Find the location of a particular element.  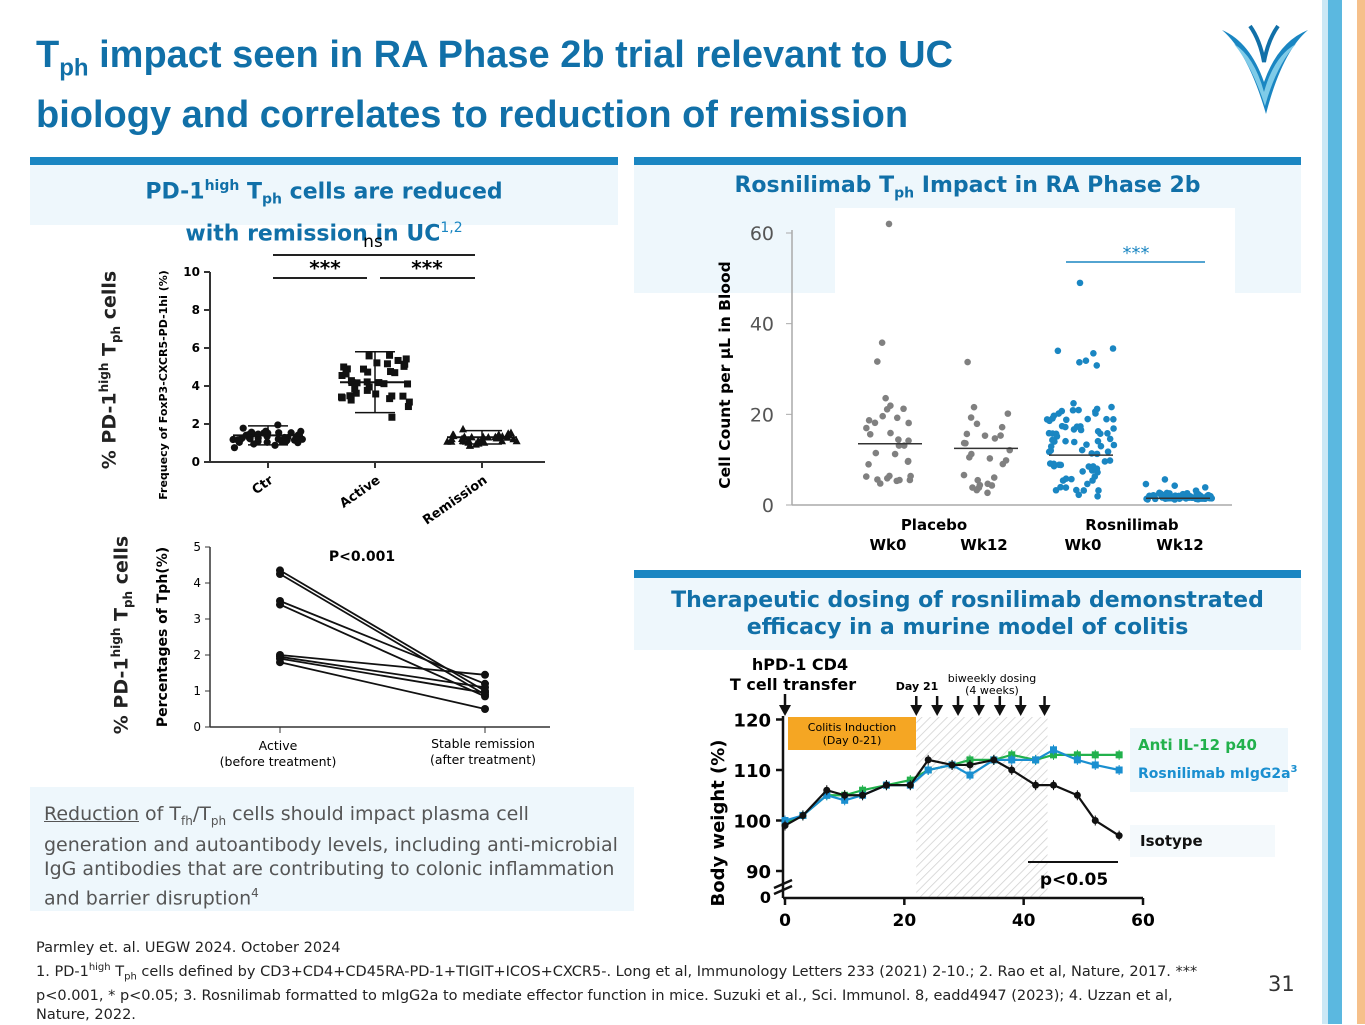

footer-ref-b: T is located at coordinates (117, 971).